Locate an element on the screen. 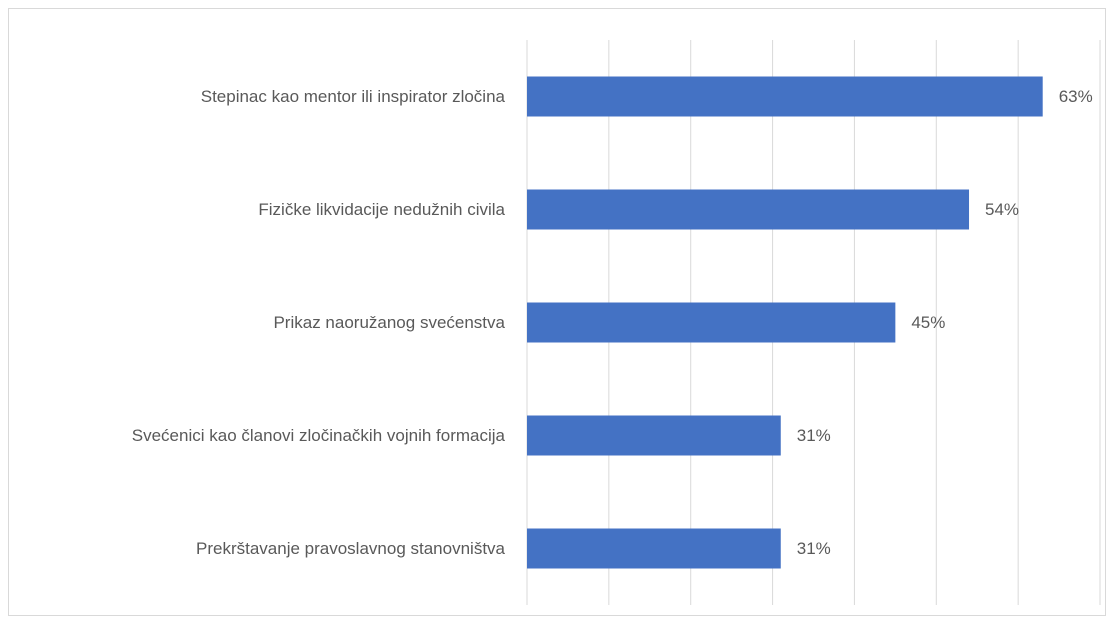 This screenshot has height=626, width=1114. y-tick-label: Prikaz naoružanog svećenstva is located at coordinates (389, 322).